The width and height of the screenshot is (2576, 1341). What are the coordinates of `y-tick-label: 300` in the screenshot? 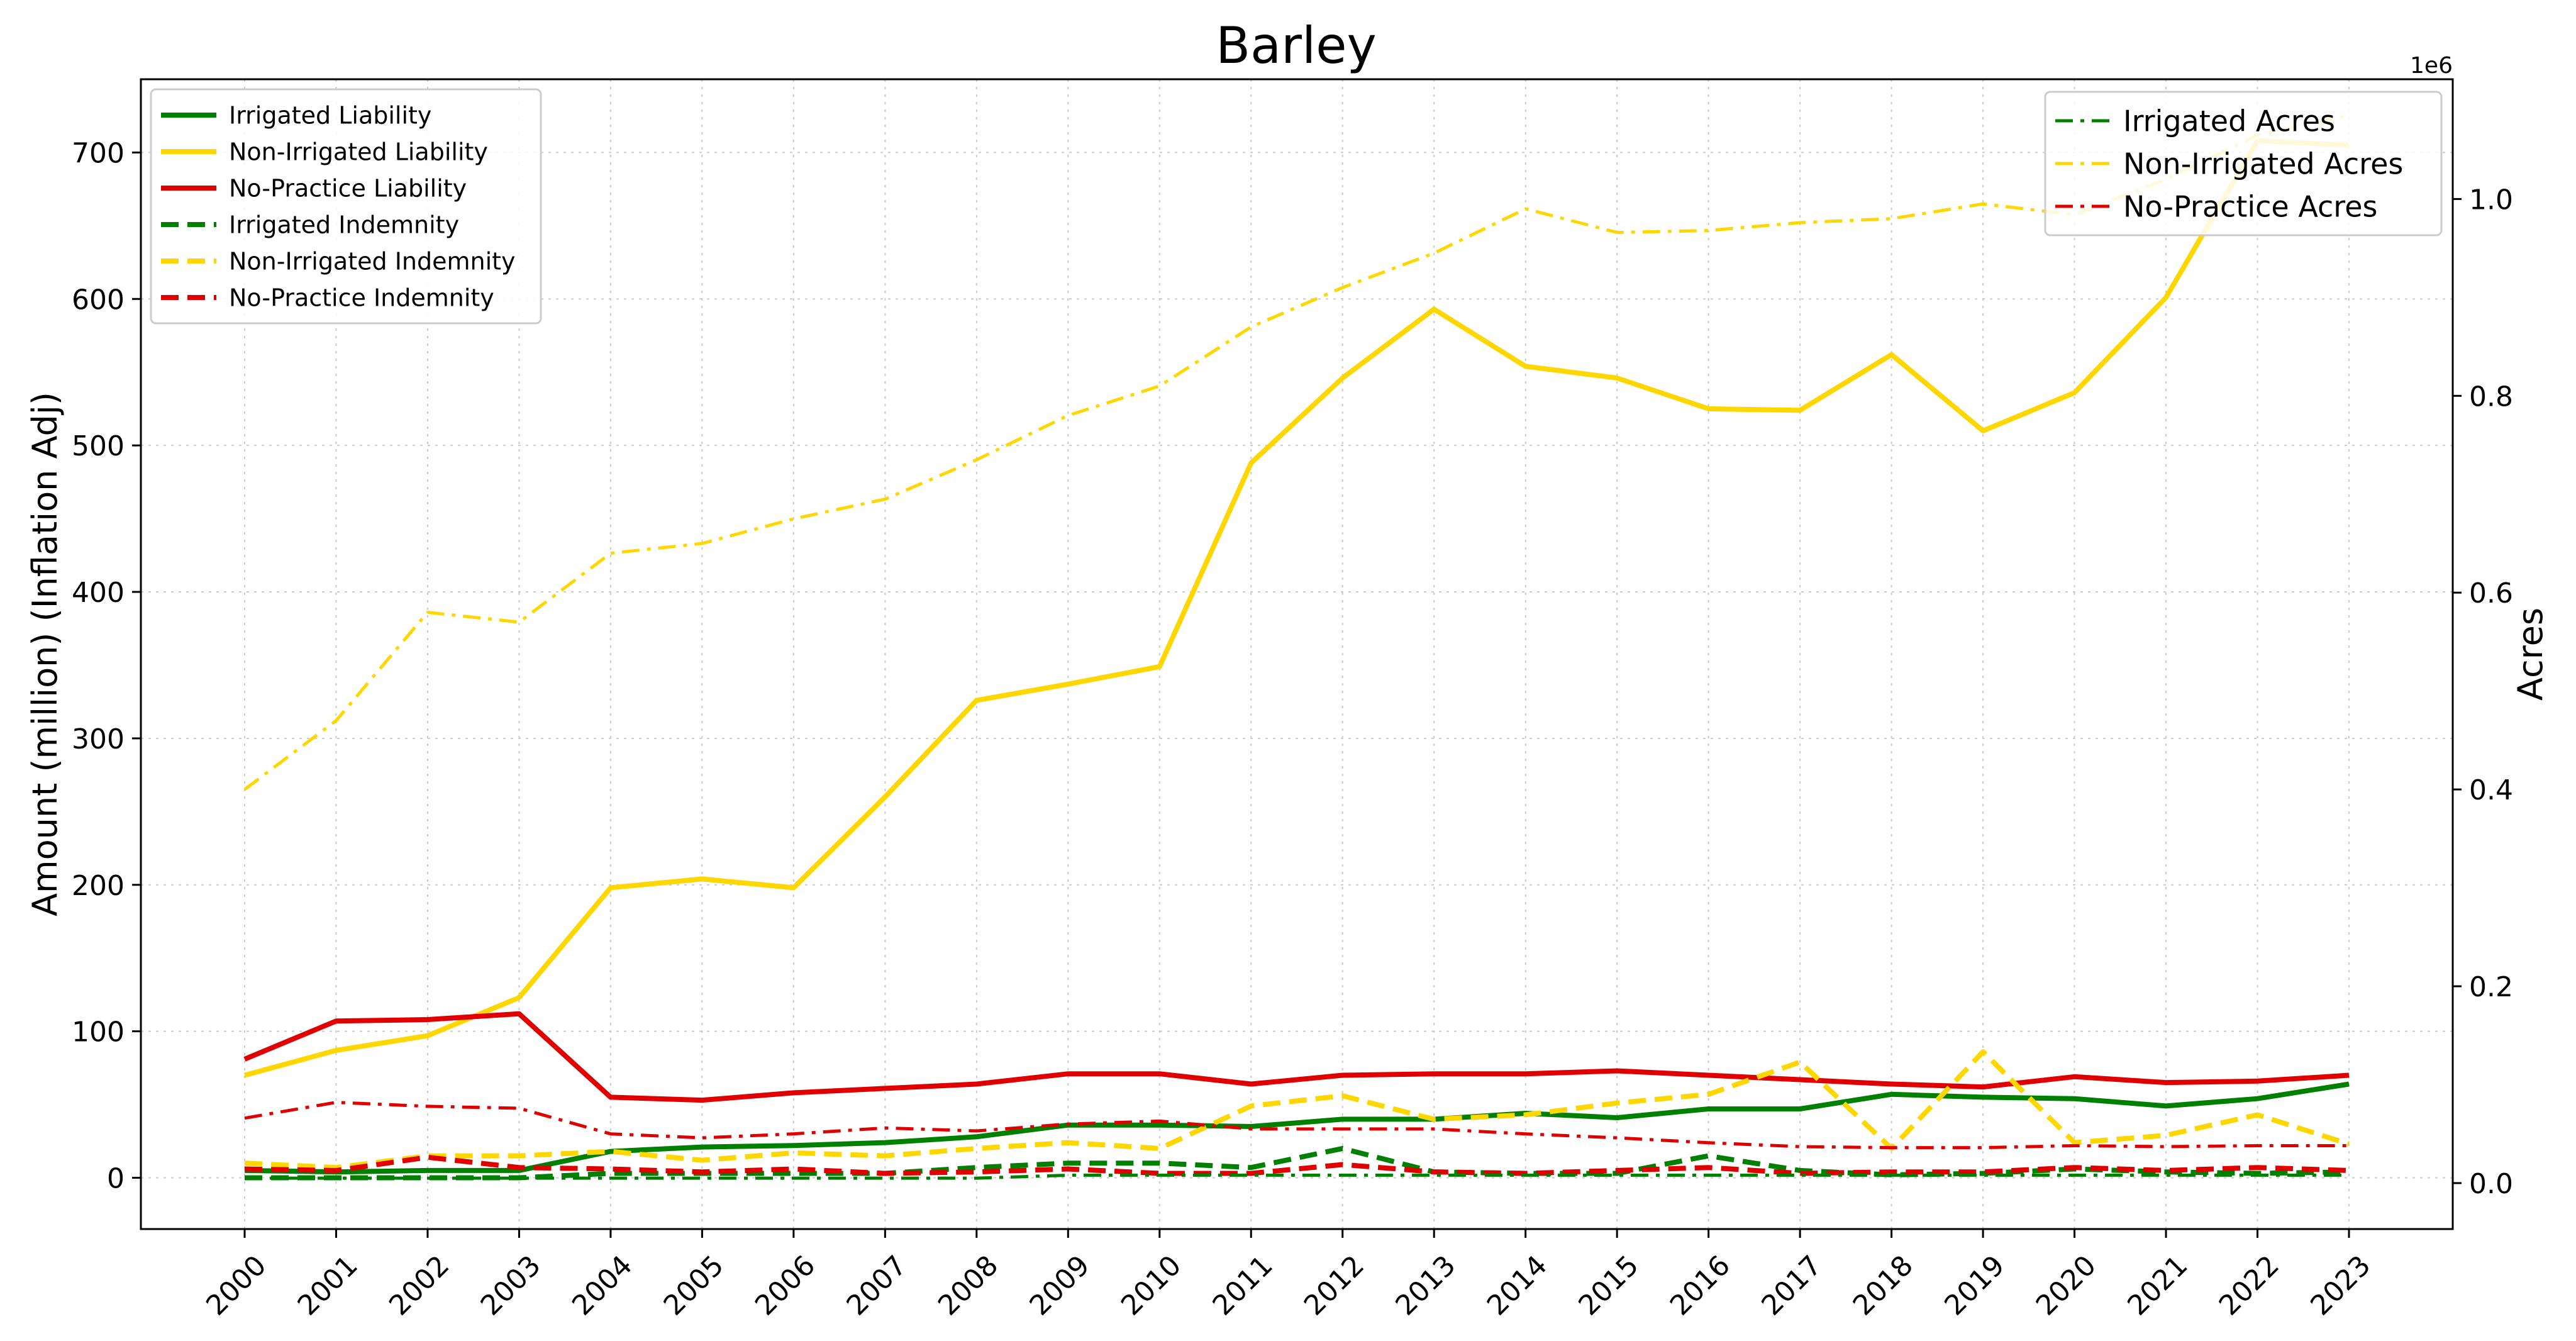 It's located at (98, 739).